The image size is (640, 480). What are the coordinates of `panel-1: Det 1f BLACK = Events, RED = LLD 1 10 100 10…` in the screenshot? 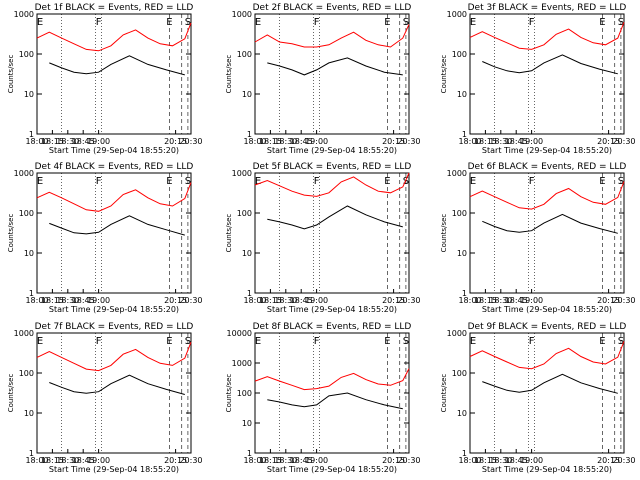 It's located at (105, 79).